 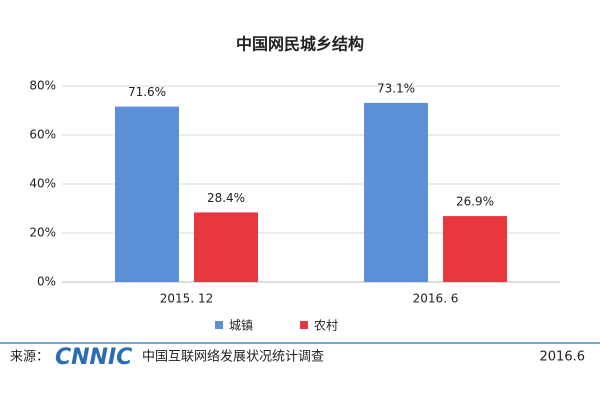 I want to click on y-tick-label: 40%, so click(x=42, y=184).